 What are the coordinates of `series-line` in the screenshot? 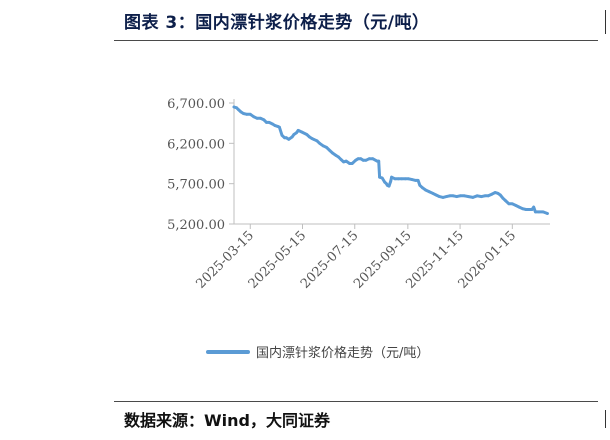 It's located at (390, 160).